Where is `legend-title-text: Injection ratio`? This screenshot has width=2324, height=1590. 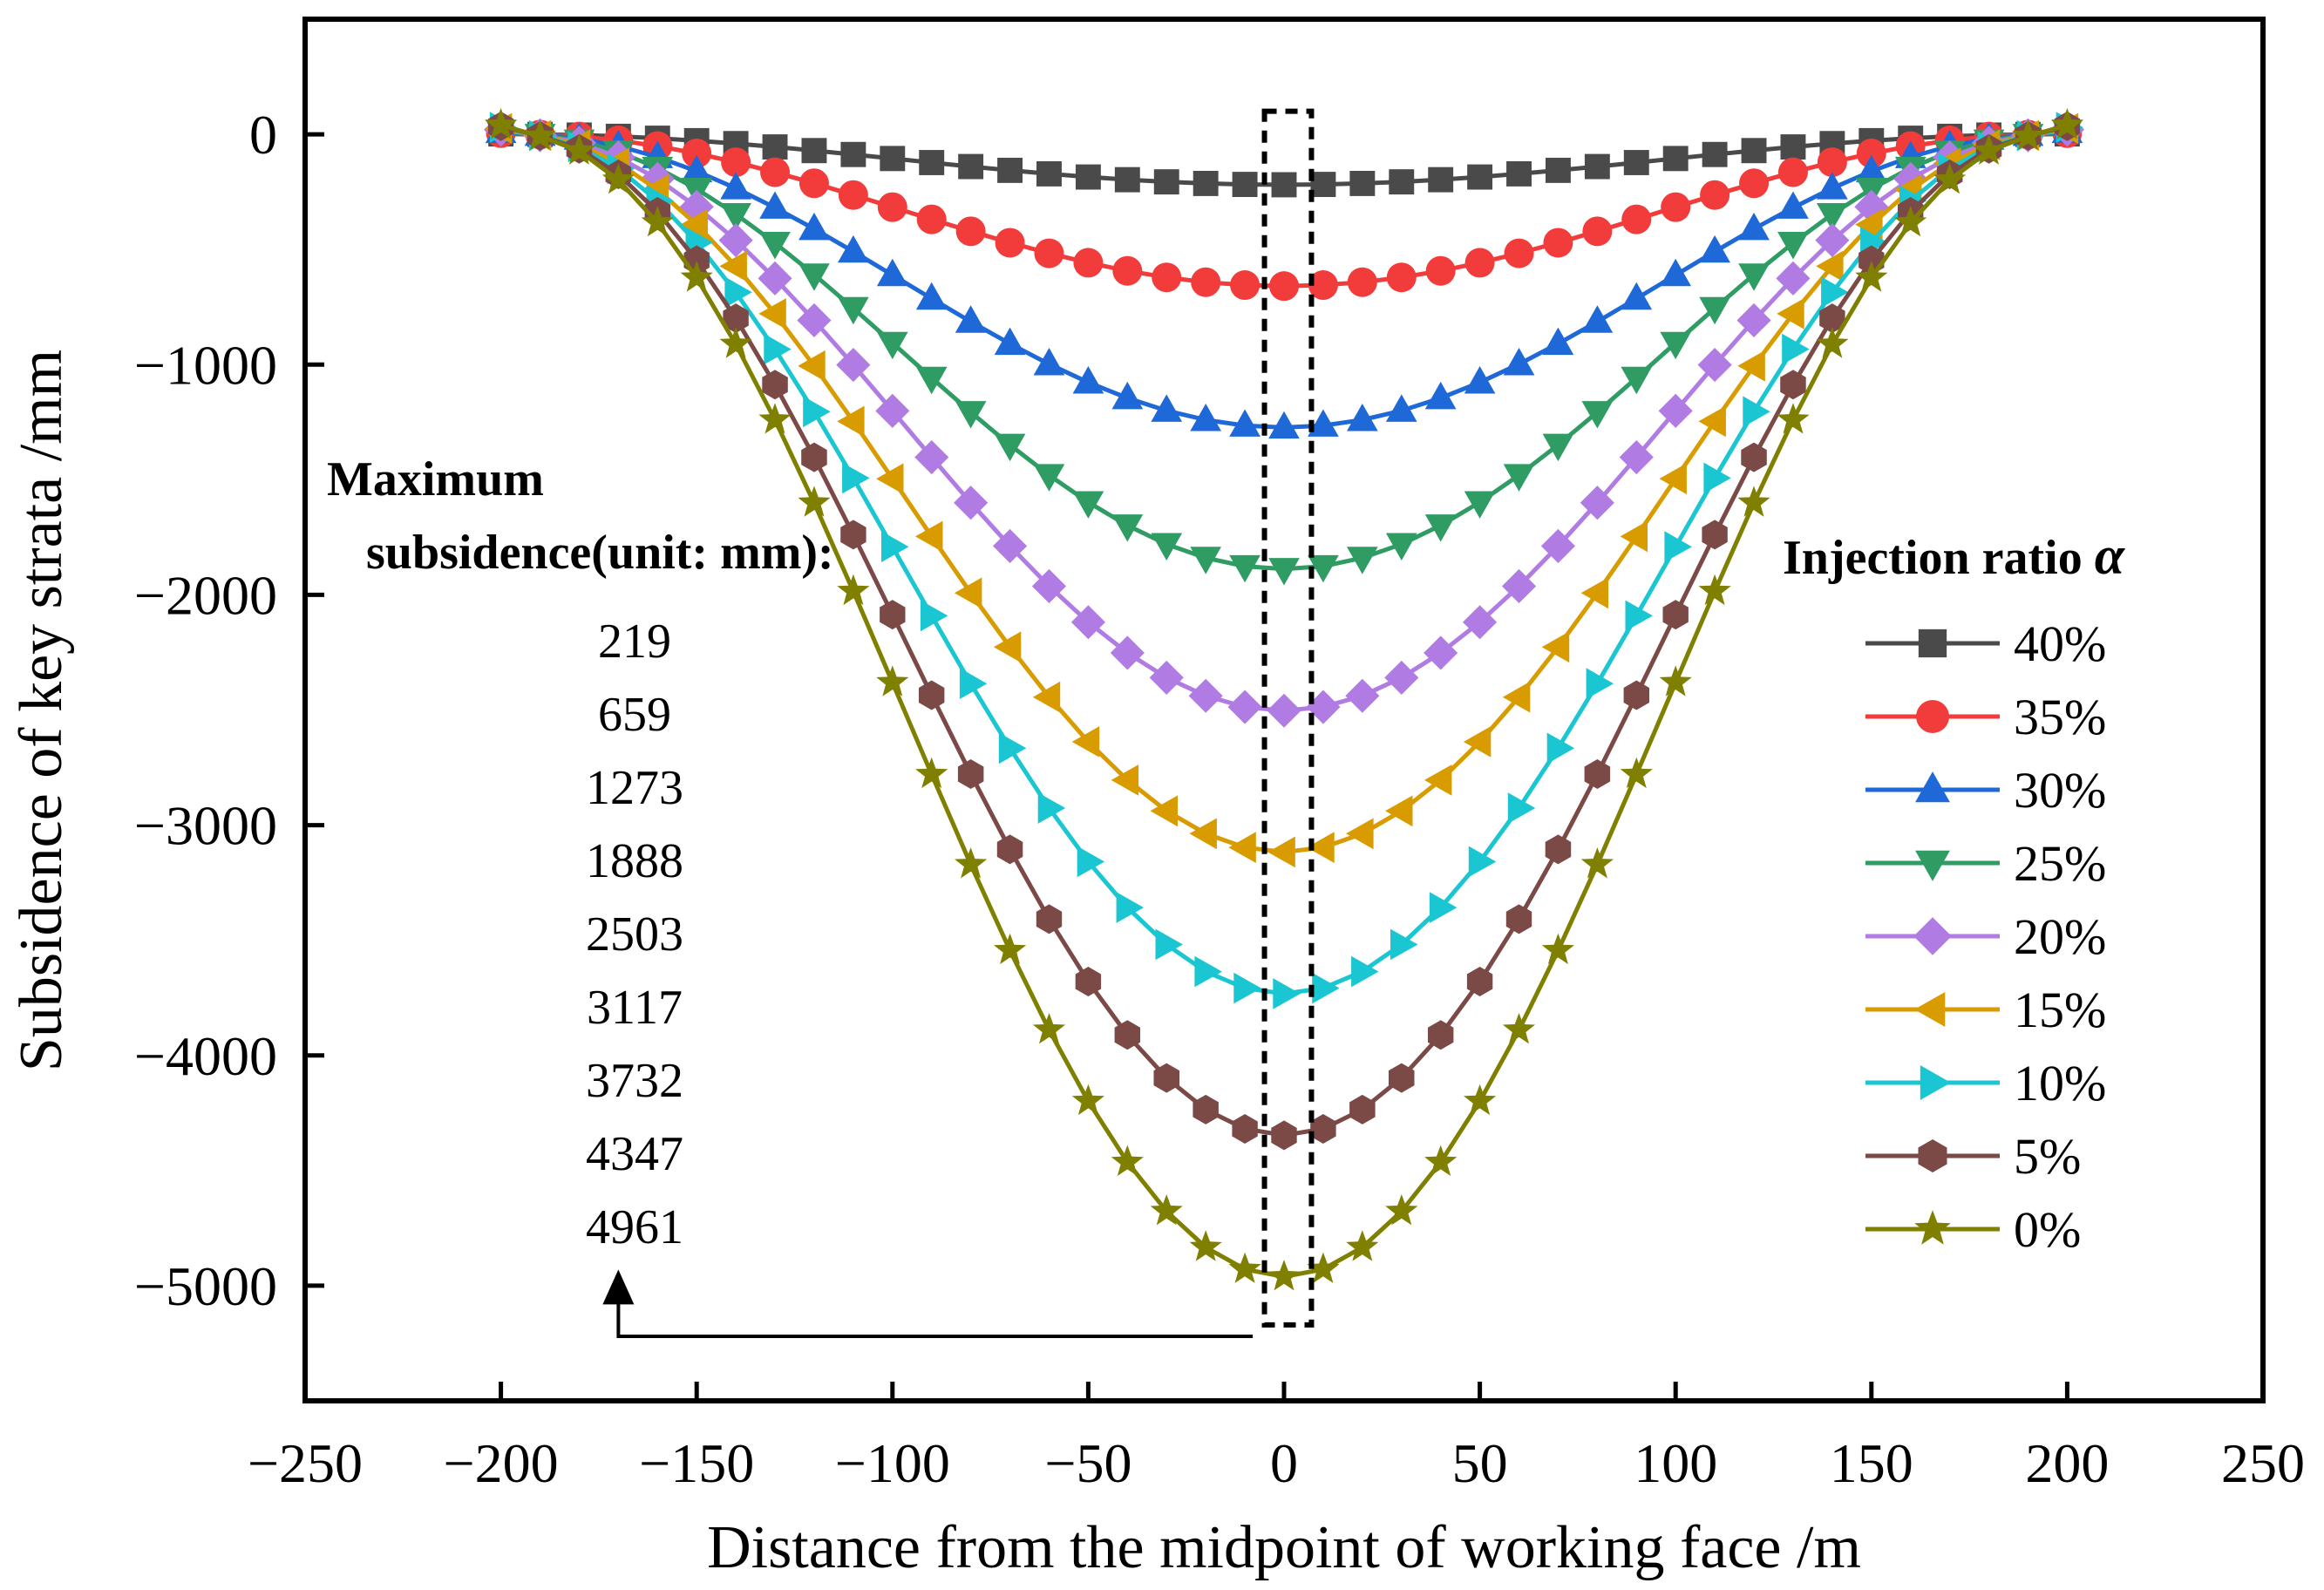 legend-title-text: Injection ratio is located at coordinates (1939, 558).